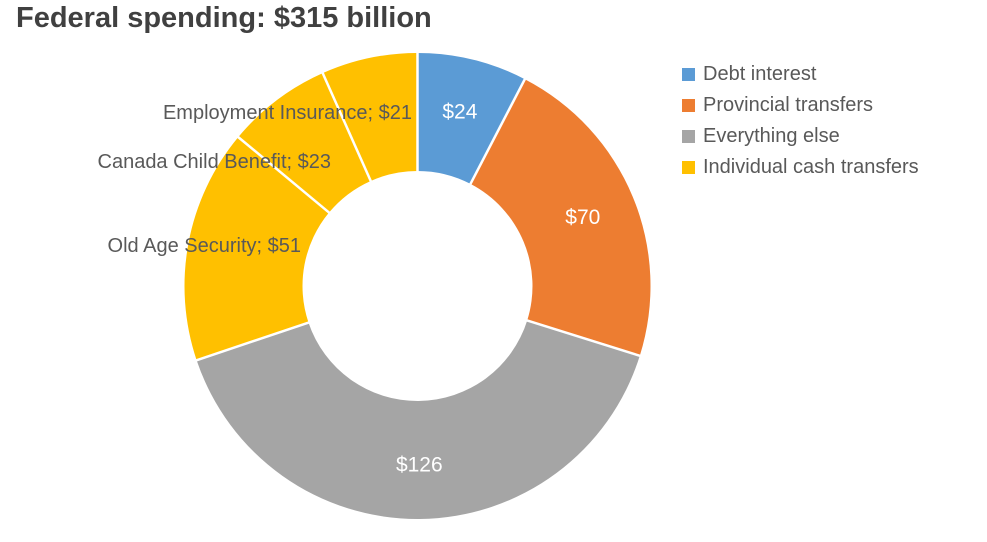 The width and height of the screenshot is (987, 542). I want to click on legend-swatch-debt-interest, so click(688, 74).